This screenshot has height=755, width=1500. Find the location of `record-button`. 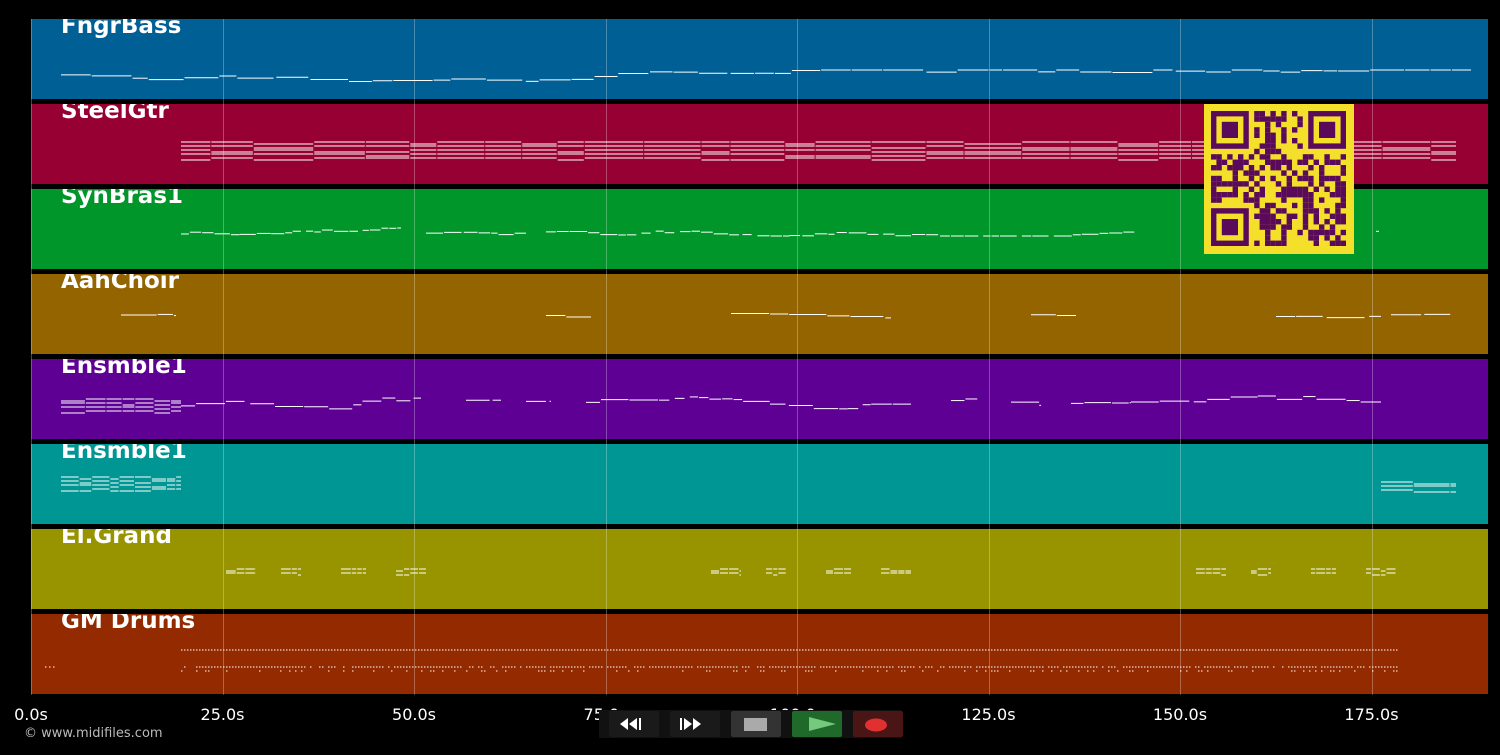

record-button is located at coordinates (878, 724).